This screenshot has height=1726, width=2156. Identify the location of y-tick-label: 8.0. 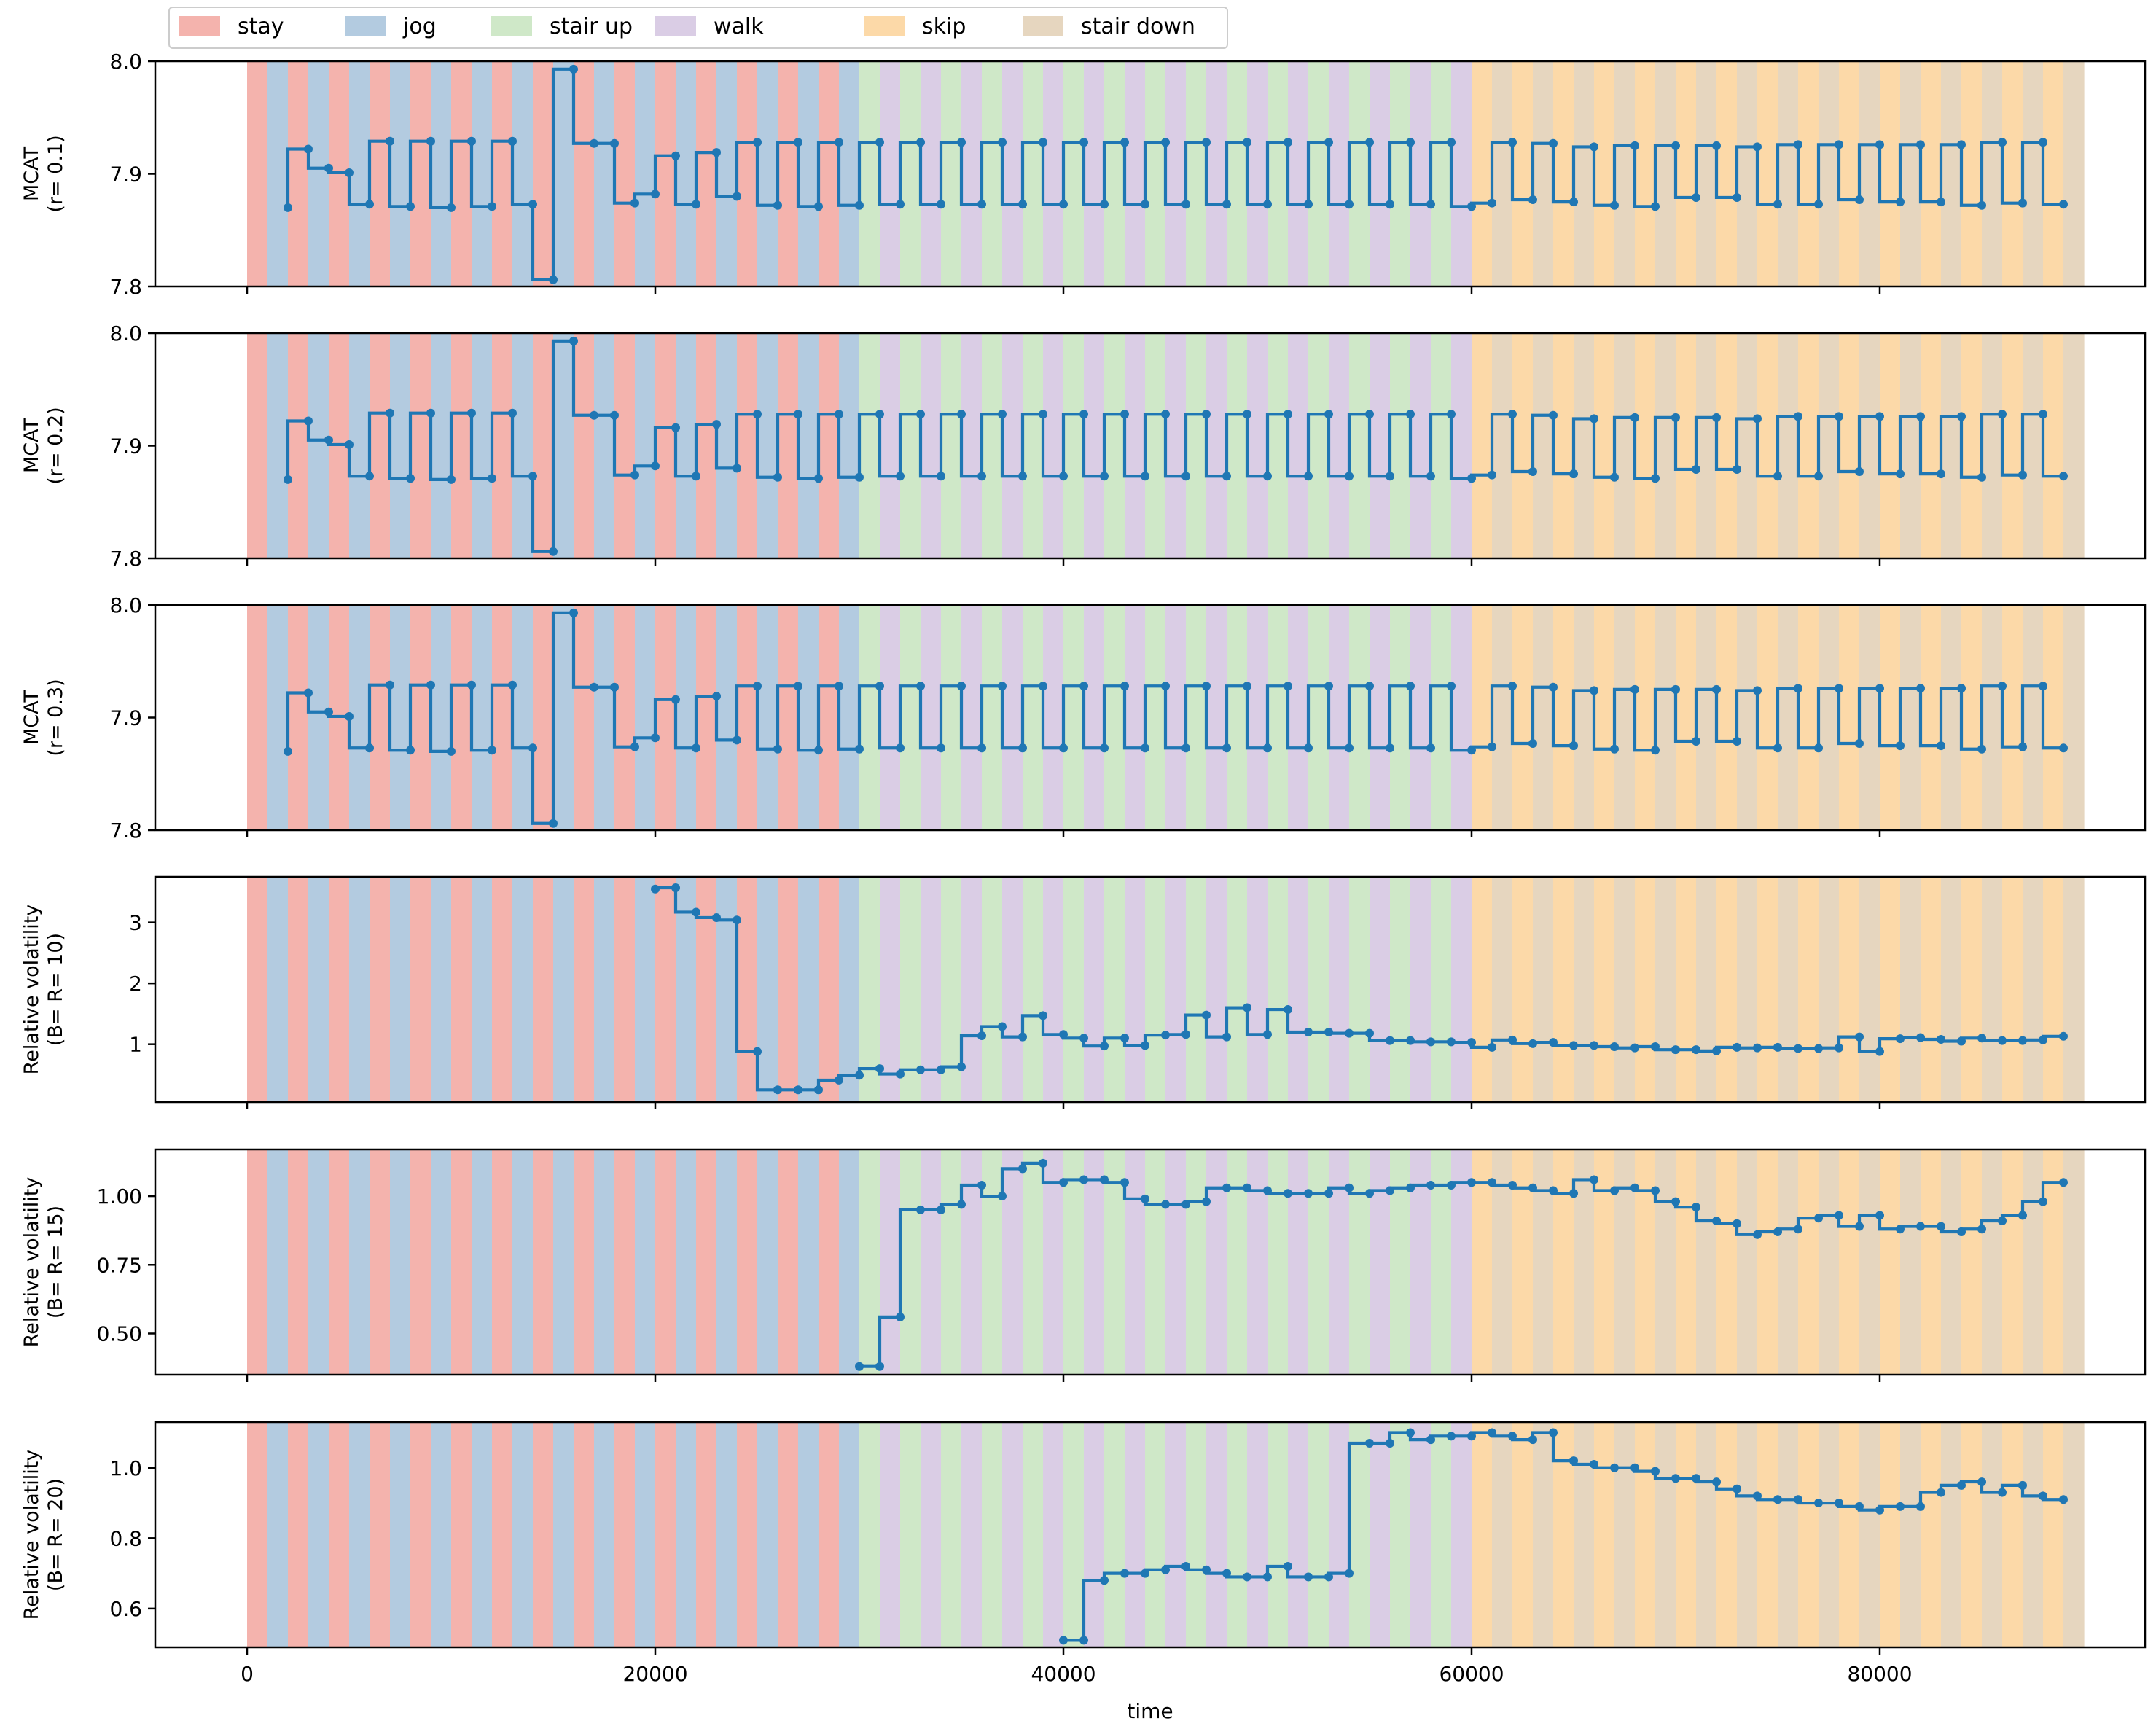
(126, 333).